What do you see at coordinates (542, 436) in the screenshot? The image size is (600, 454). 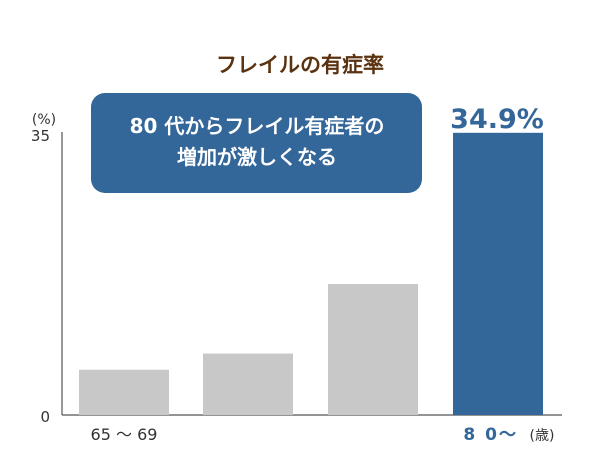 I see `x-axis-unit: (歳)` at bounding box center [542, 436].